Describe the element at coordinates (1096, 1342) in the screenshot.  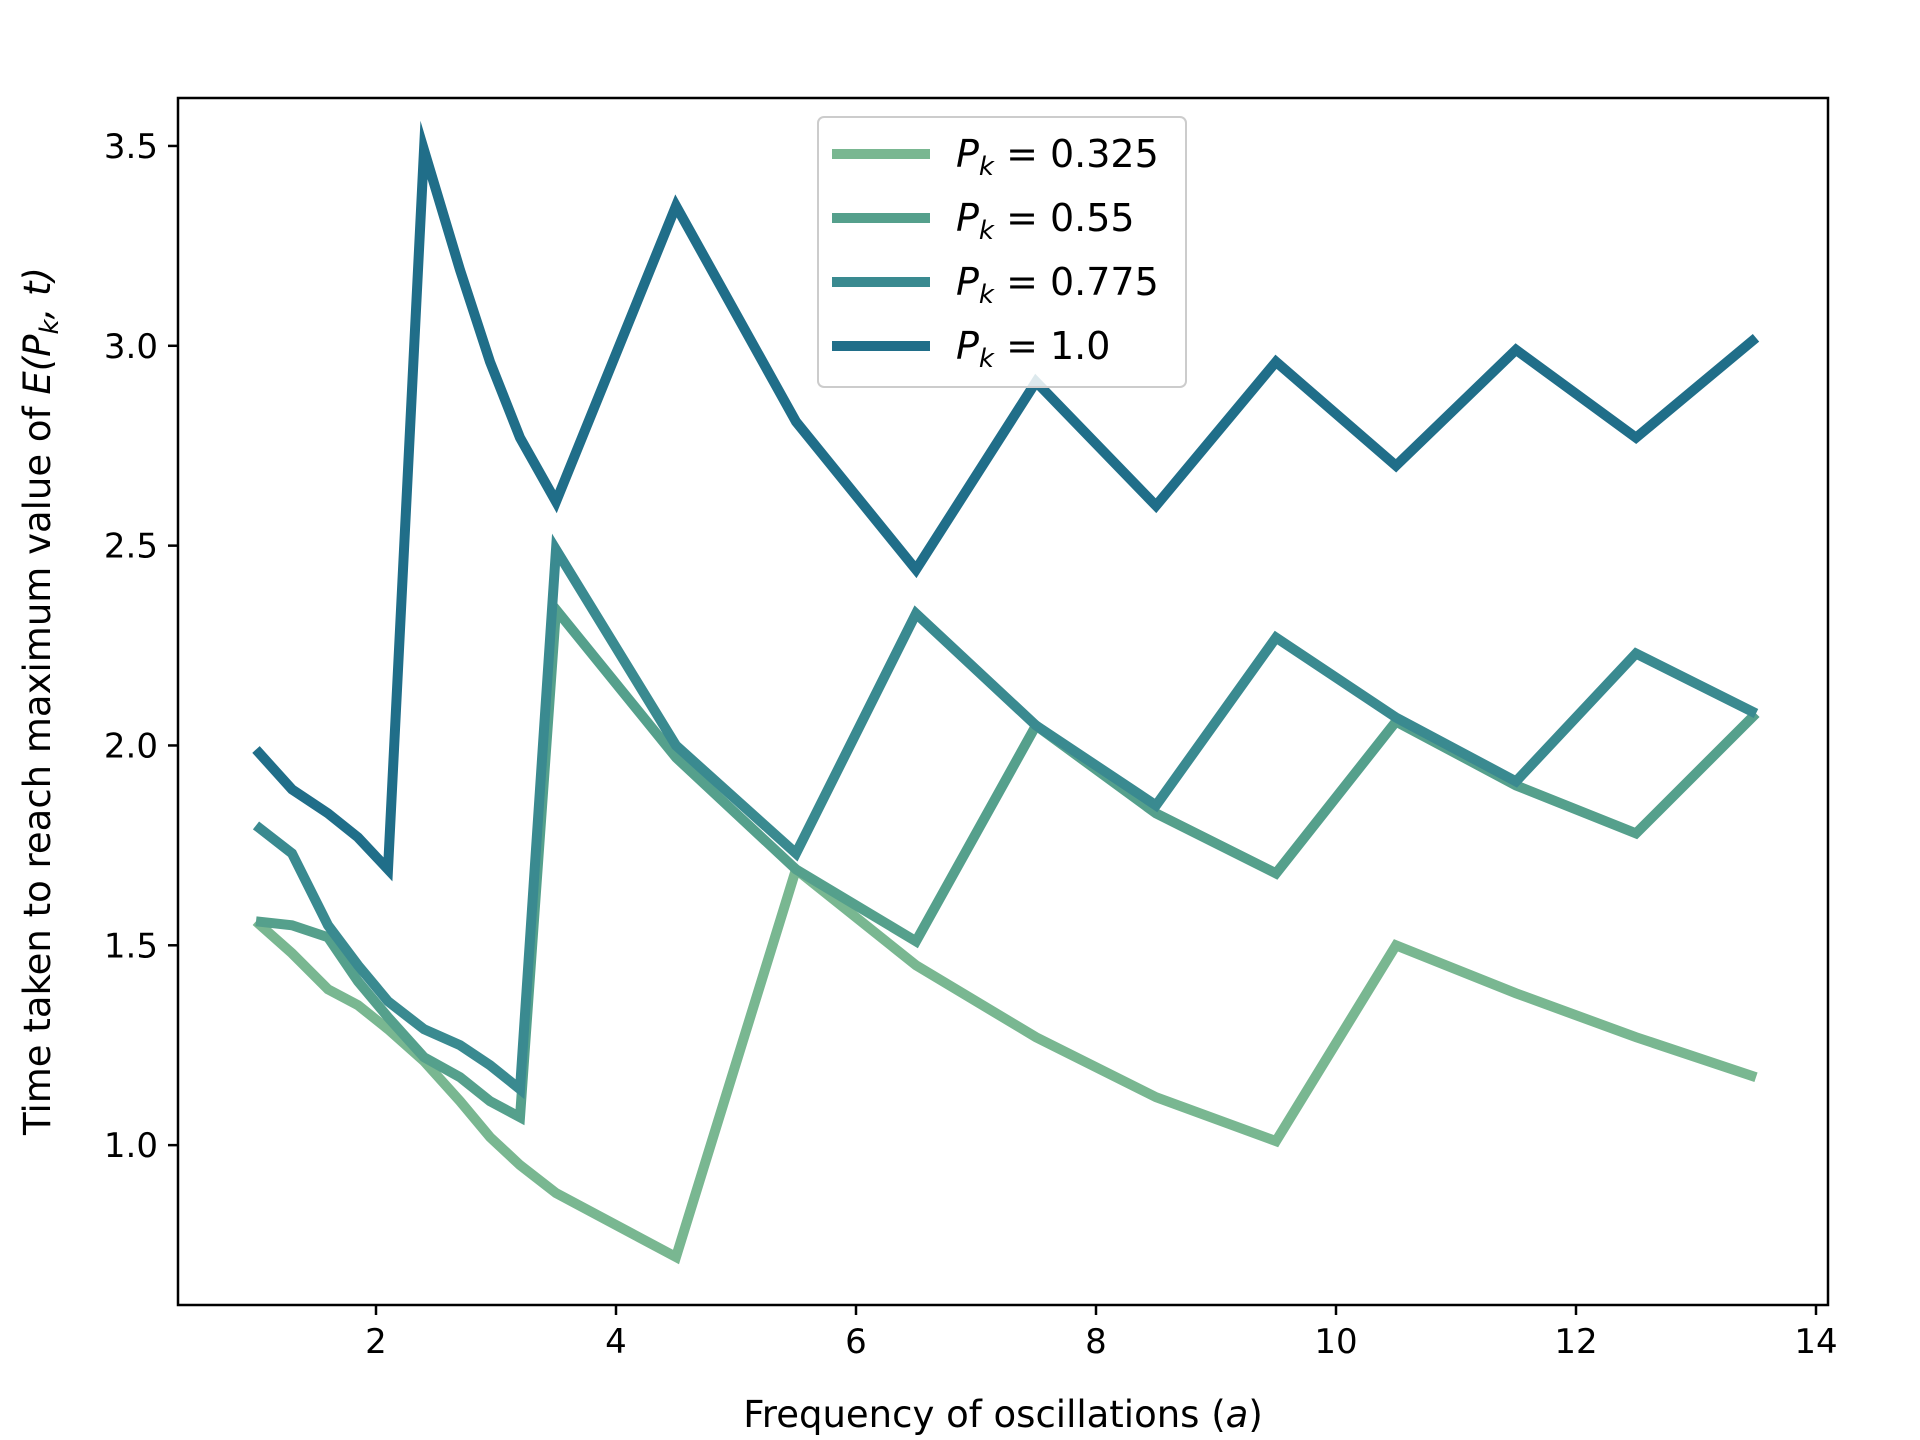
I see `x-tick-label: 8` at that location.